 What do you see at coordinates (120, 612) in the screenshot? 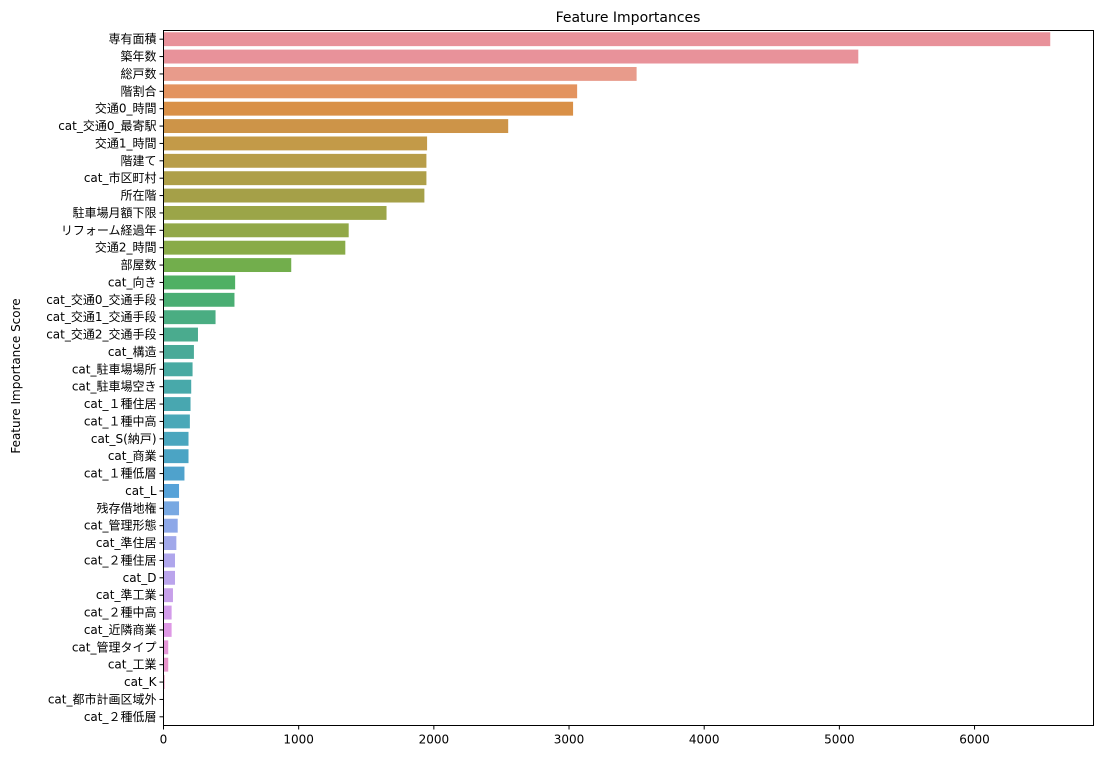
I see `y-tick-label: cat_２種中高` at bounding box center [120, 612].